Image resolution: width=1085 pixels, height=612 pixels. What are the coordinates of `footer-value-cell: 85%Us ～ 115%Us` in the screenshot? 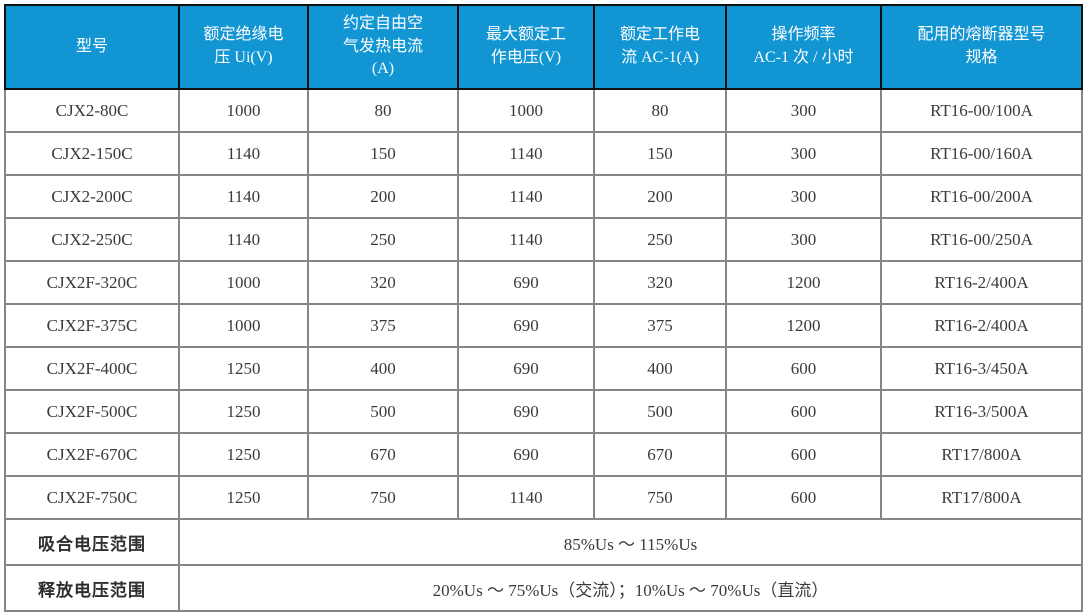 It's located at (630, 542).